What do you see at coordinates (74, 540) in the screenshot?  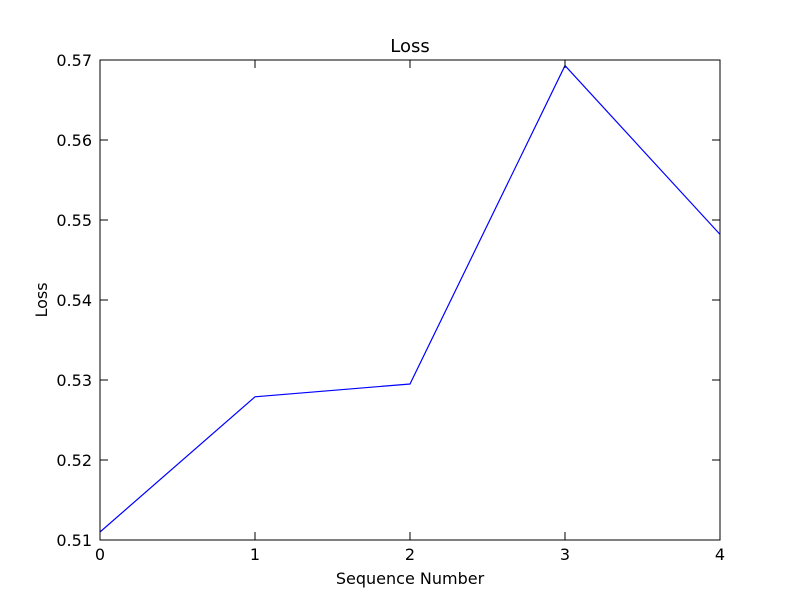 I see `y-tick-label: 0.51` at bounding box center [74, 540].